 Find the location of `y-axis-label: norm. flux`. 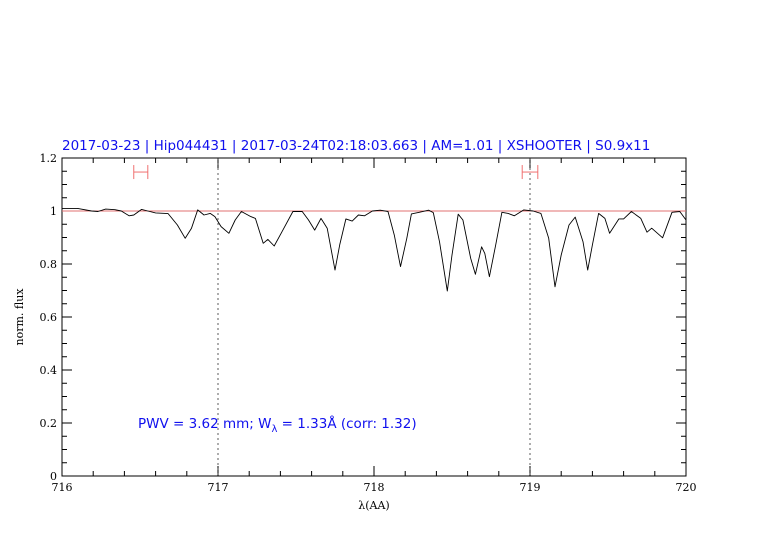

y-axis-label: norm. flux is located at coordinates (19, 317).